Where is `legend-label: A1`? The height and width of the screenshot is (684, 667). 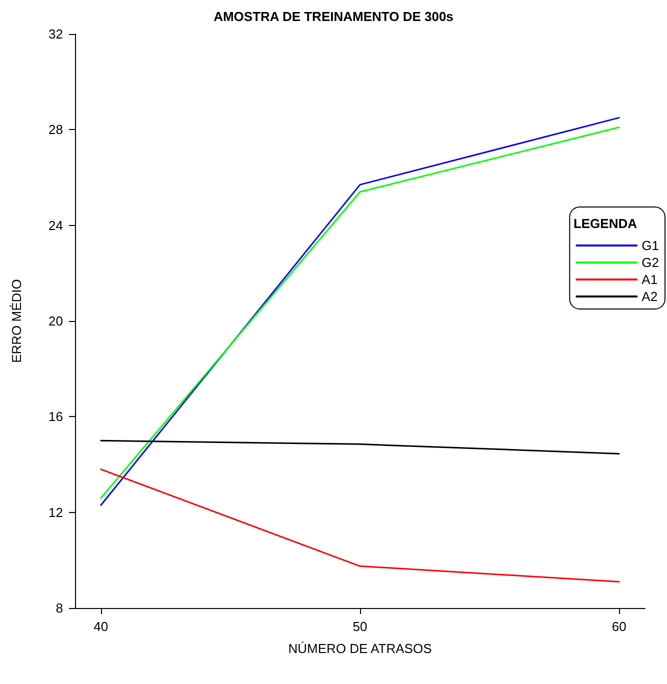 legend-label: A1 is located at coordinates (650, 279).